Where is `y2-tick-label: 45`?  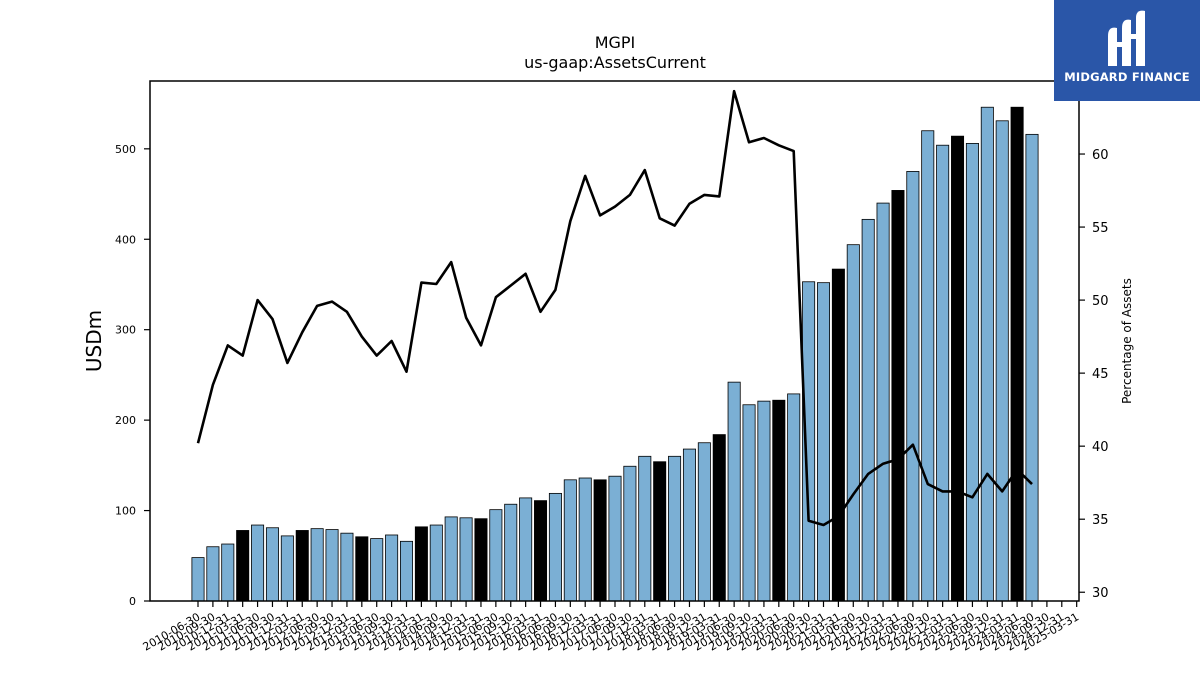 y2-tick-label: 45 is located at coordinates (1100, 374).